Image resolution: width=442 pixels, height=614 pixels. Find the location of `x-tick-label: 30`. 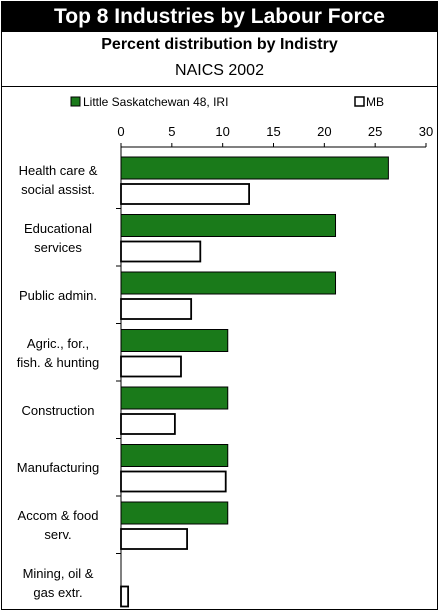

x-tick-label: 30 is located at coordinates (426, 131).